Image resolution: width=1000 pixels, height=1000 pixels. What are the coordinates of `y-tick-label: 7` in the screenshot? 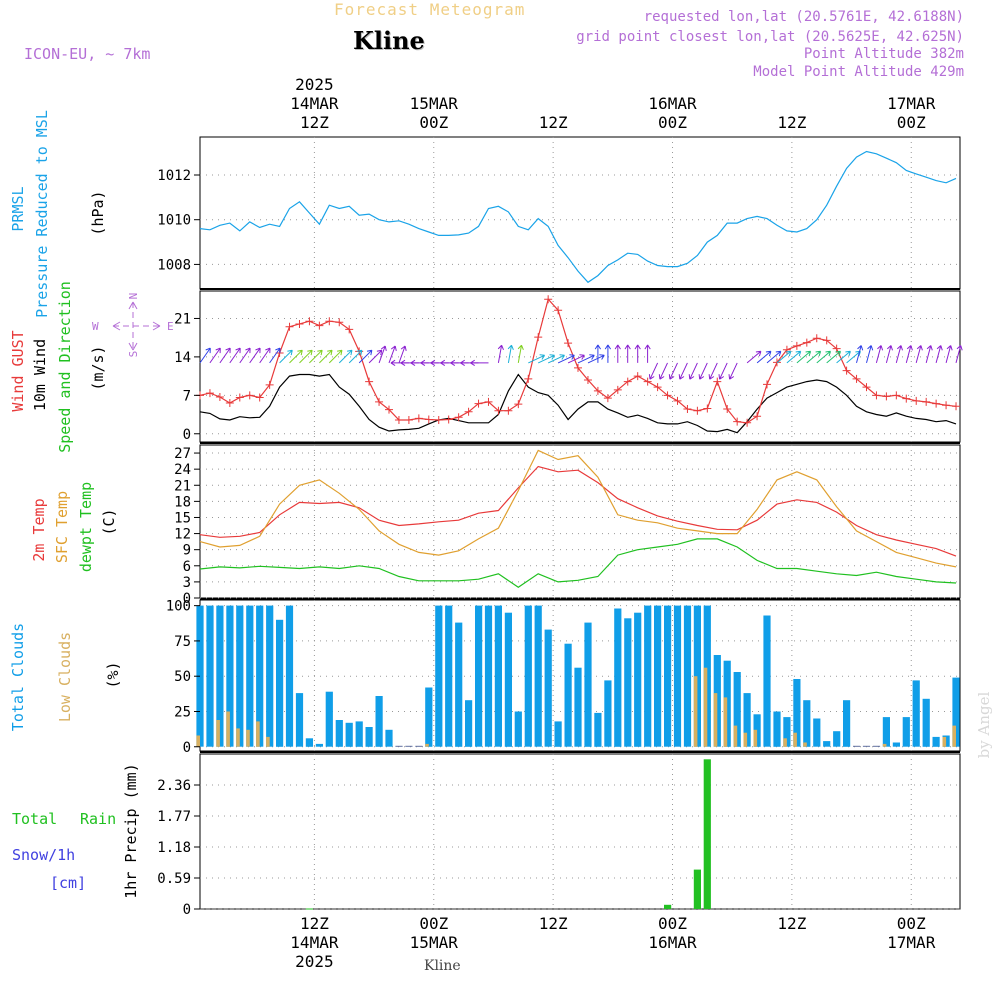 It's located at (187, 396).